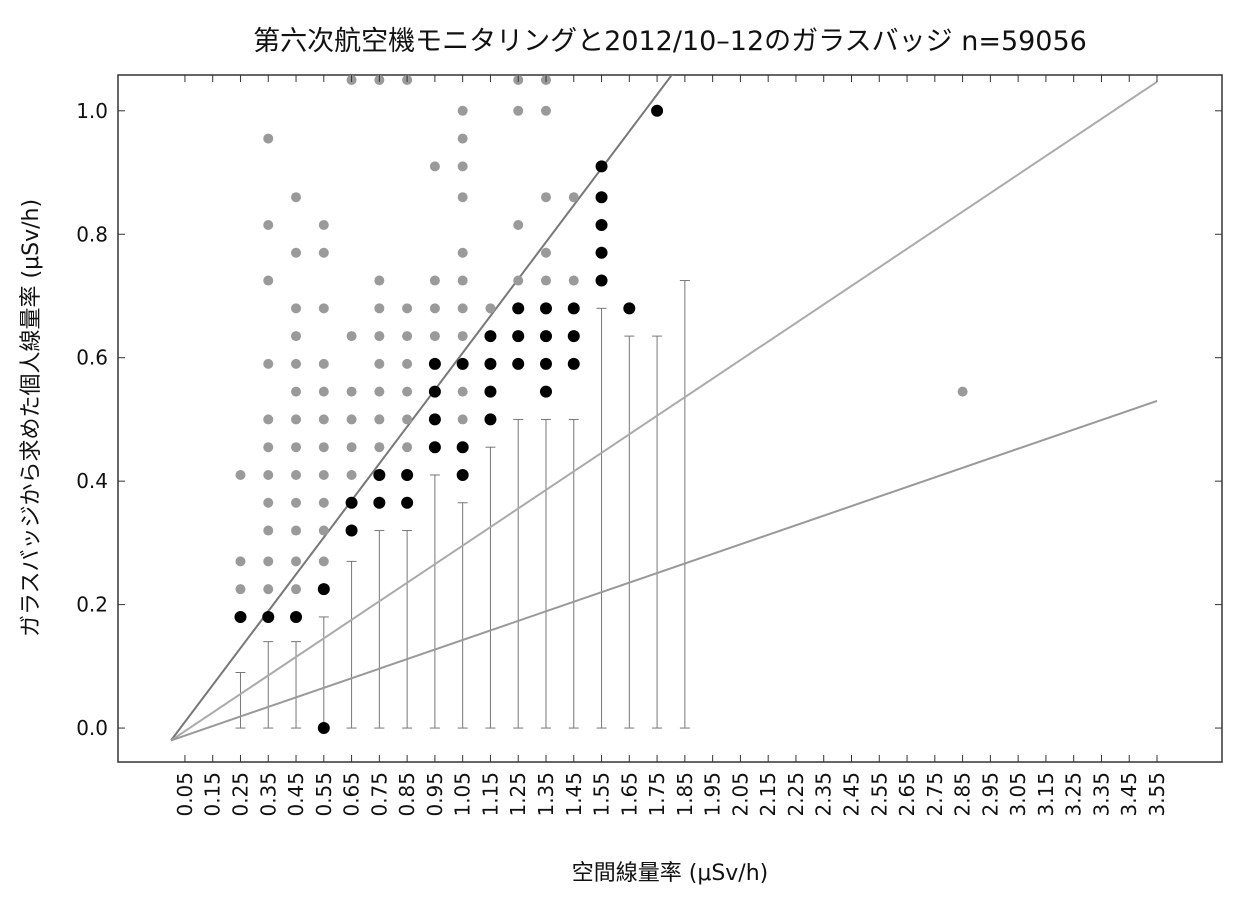 This screenshot has width=1250, height=907. What do you see at coordinates (1157, 794) in the screenshot?
I see `x-tick-label: 3.55` at bounding box center [1157, 794].